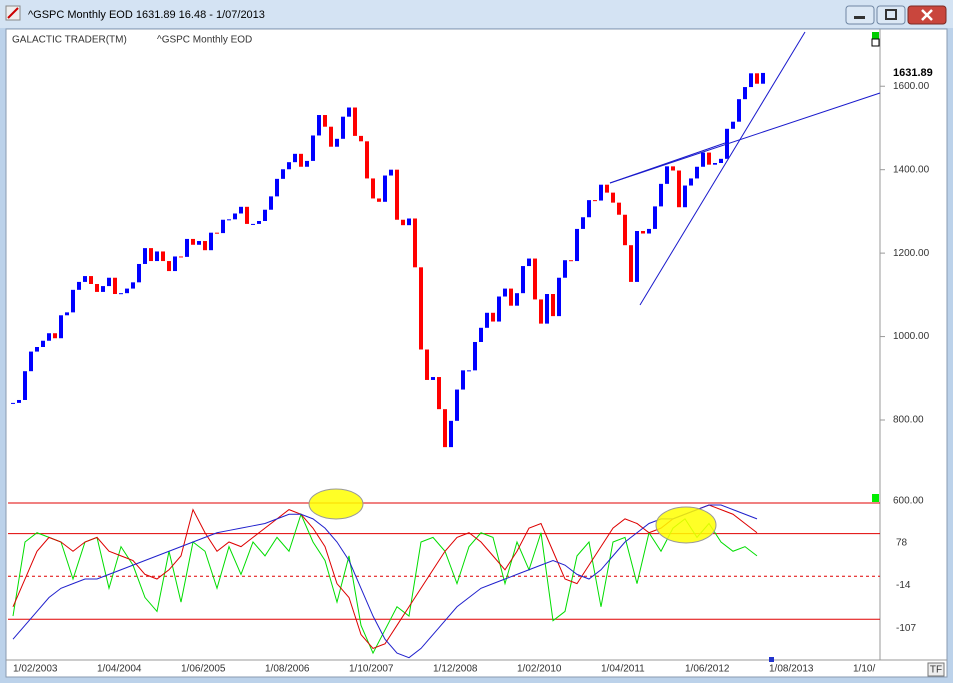 Image resolution: width=953 pixels, height=683 pixels. Describe the element at coordinates (539, 669) in the screenshot. I see `x-tick-label: 1/02/2010` at that location.